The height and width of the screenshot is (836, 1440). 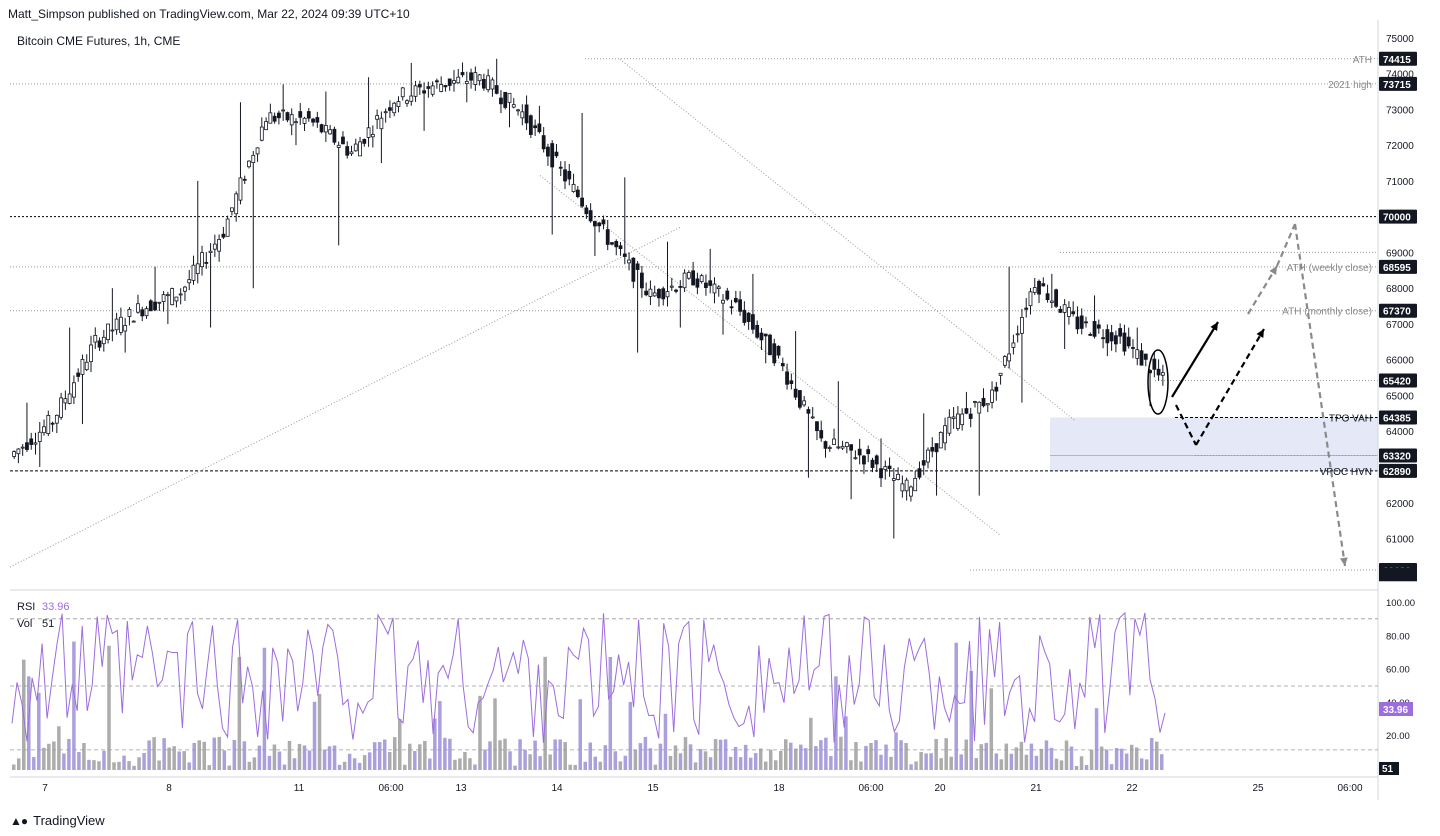 What do you see at coordinates (26, 607) in the screenshot?
I see `rsi-legend-label: RSI` at bounding box center [26, 607].